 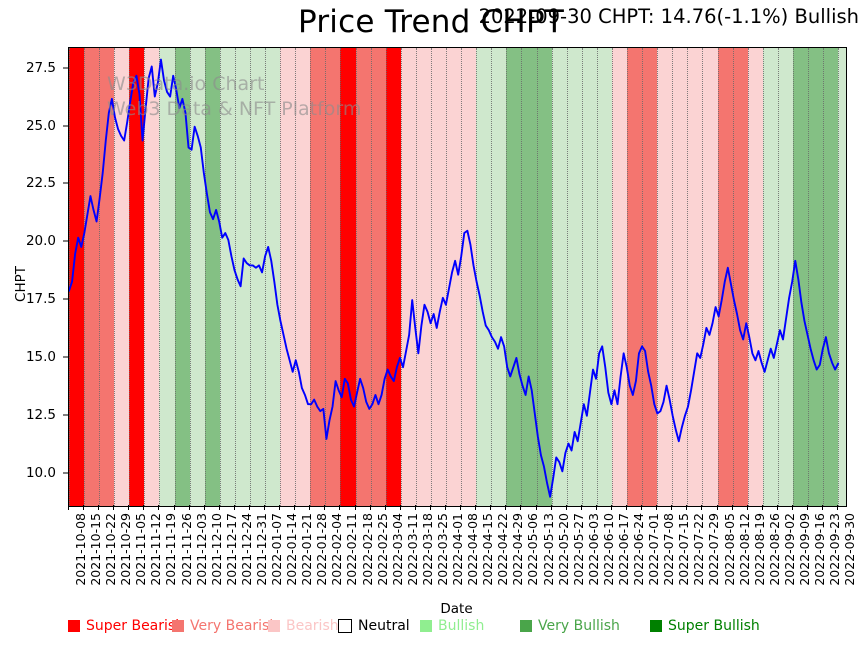 What do you see at coordinates (456, 609) in the screenshot?
I see `x-axis-label: Date` at bounding box center [456, 609].